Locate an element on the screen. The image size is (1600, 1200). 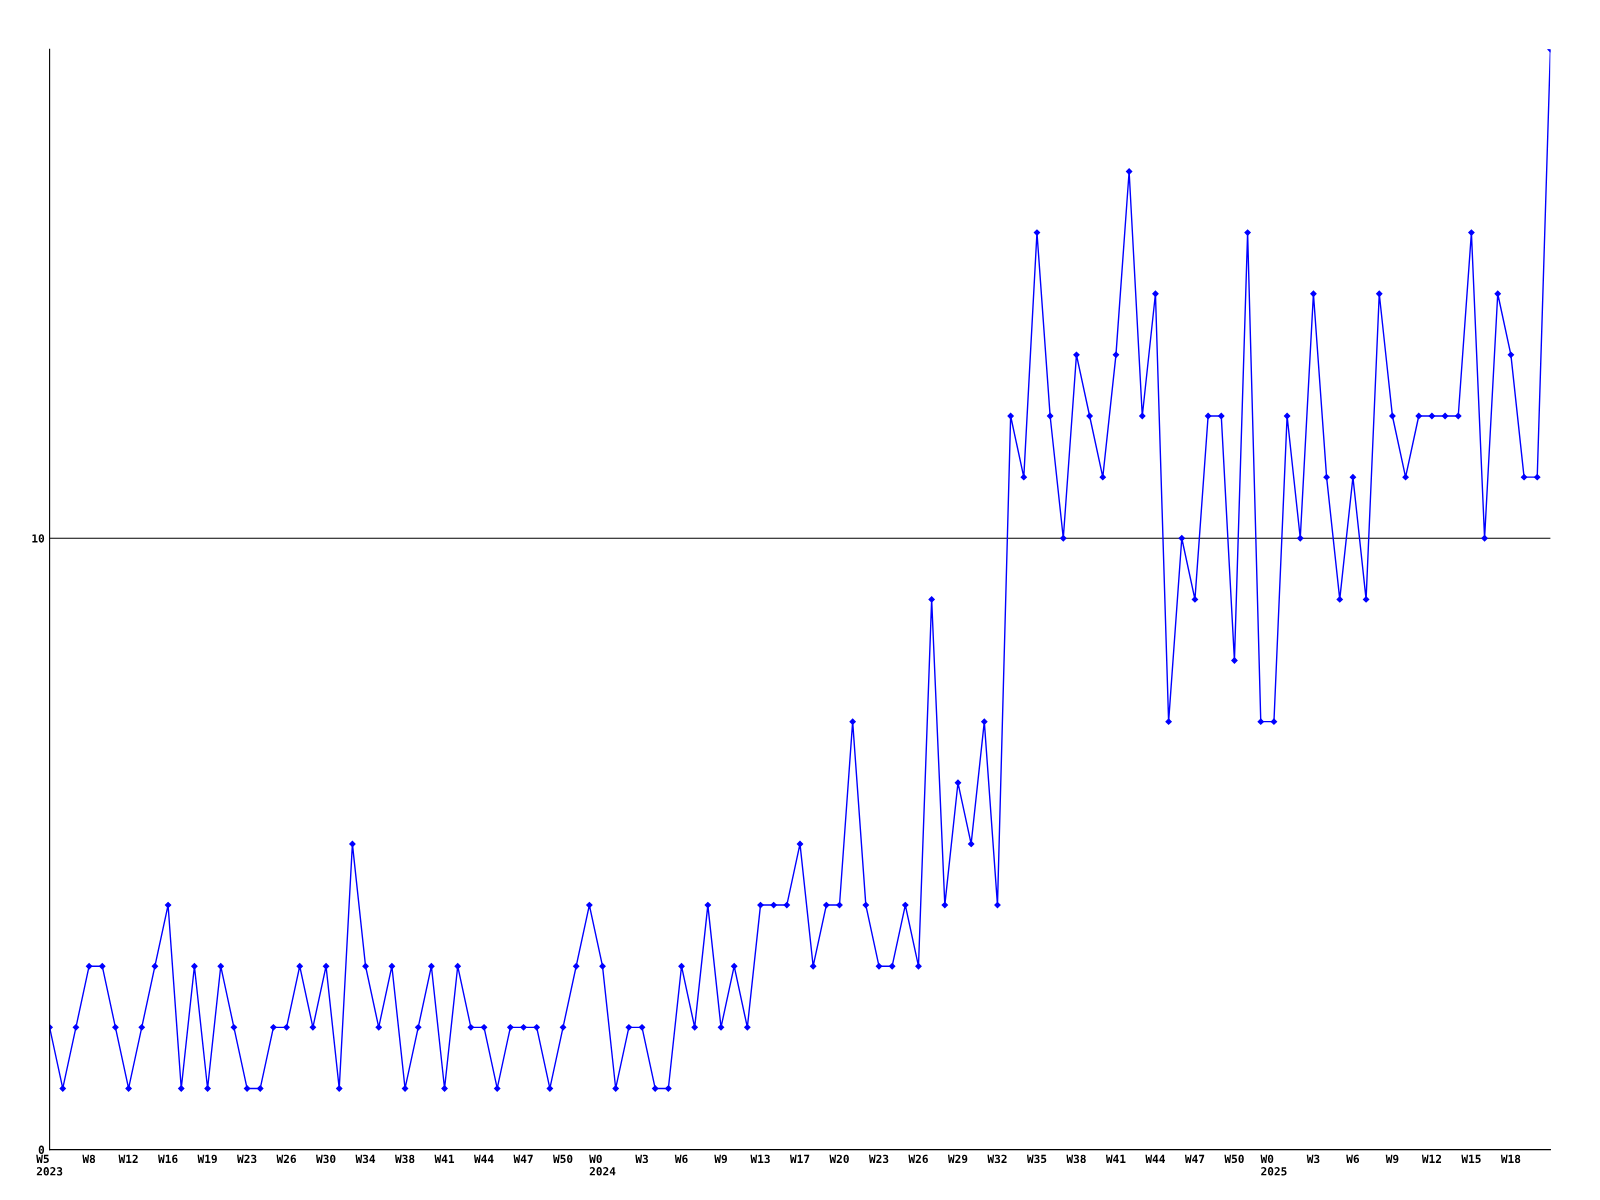
x-tick-label: W8 is located at coordinates (89, 1159).